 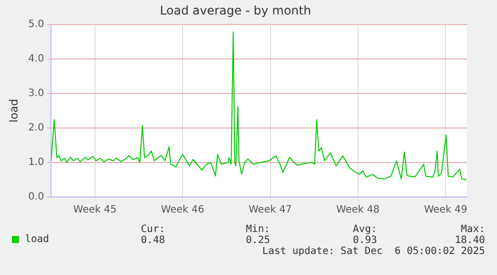 What do you see at coordinates (152, 230) in the screenshot?
I see `text: Cur:` at bounding box center [152, 230].